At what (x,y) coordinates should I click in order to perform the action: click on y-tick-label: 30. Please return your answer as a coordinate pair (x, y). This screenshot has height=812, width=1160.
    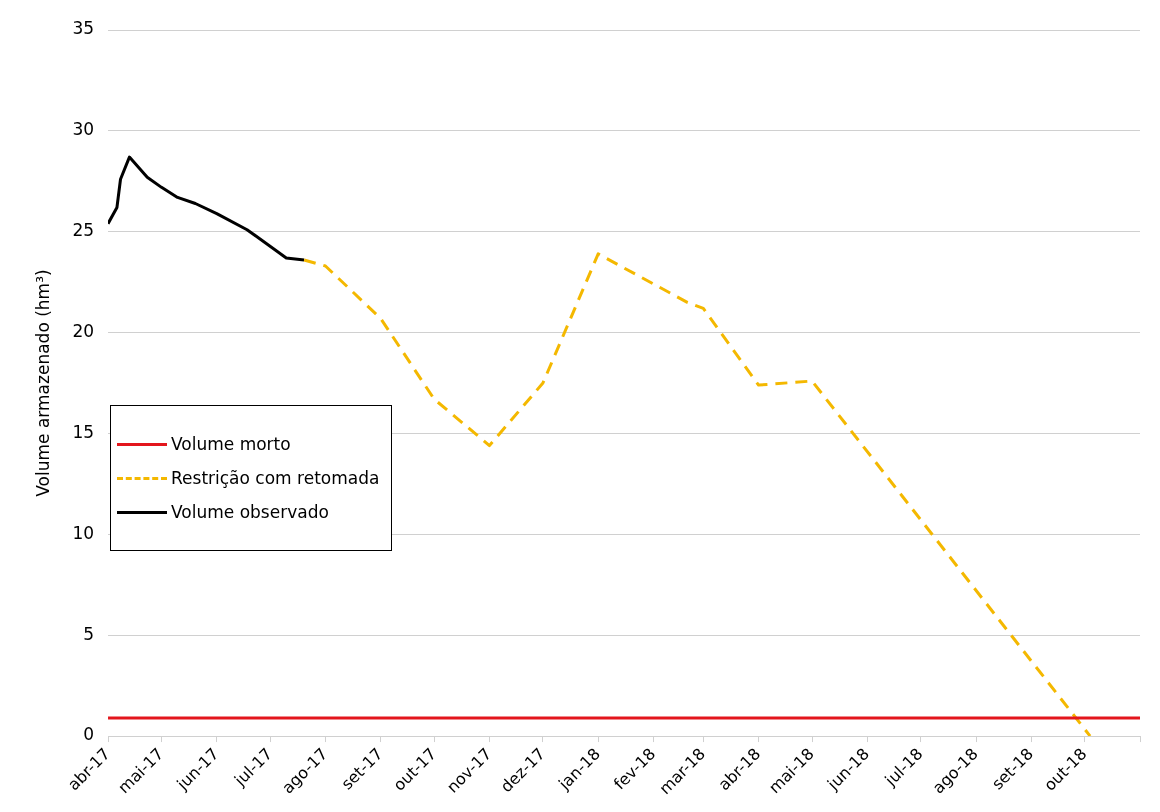
    Looking at the image, I should click on (83, 129).